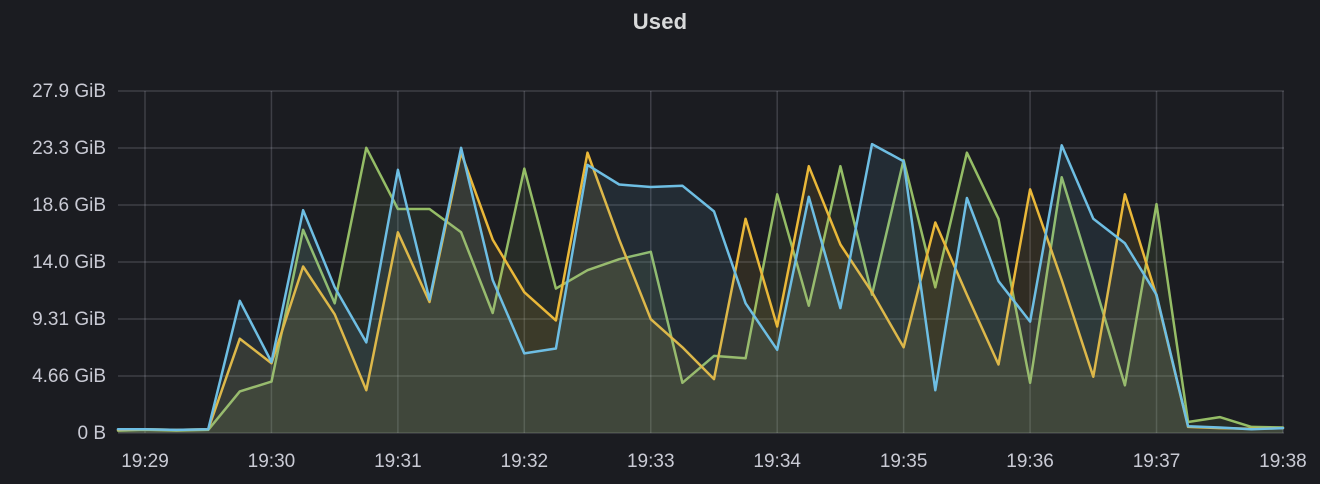  Describe the element at coordinates (777, 461) in the screenshot. I see `x-axis-tick-label: 19:34` at that location.